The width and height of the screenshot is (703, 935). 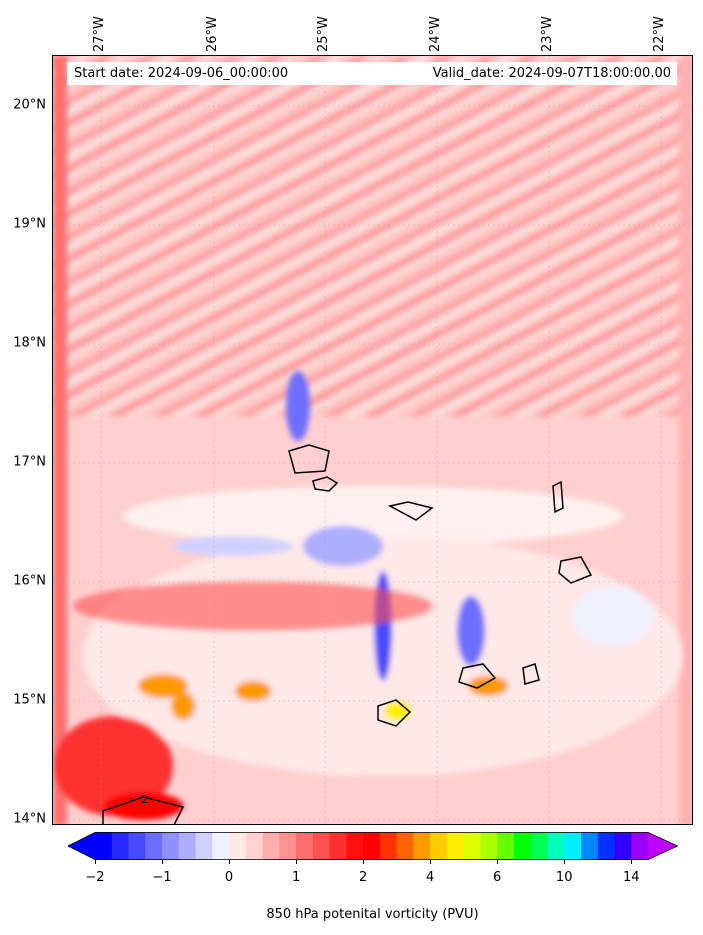 What do you see at coordinates (95, 877) in the screenshot?
I see `colorbar-tick-label: −2` at bounding box center [95, 877].